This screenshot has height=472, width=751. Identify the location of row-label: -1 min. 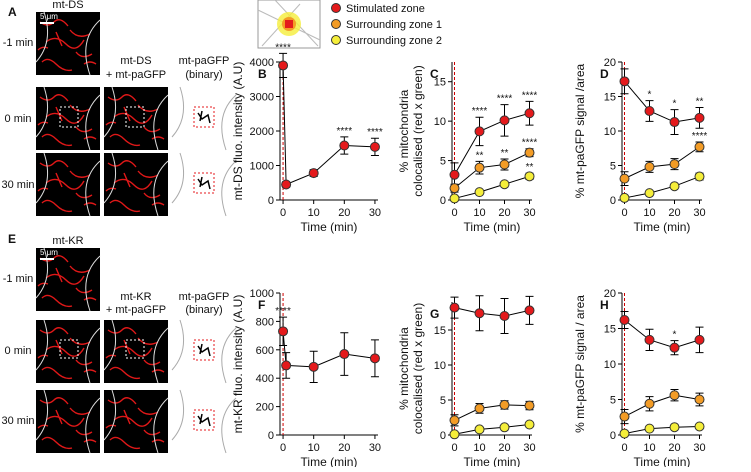
(18, 43).